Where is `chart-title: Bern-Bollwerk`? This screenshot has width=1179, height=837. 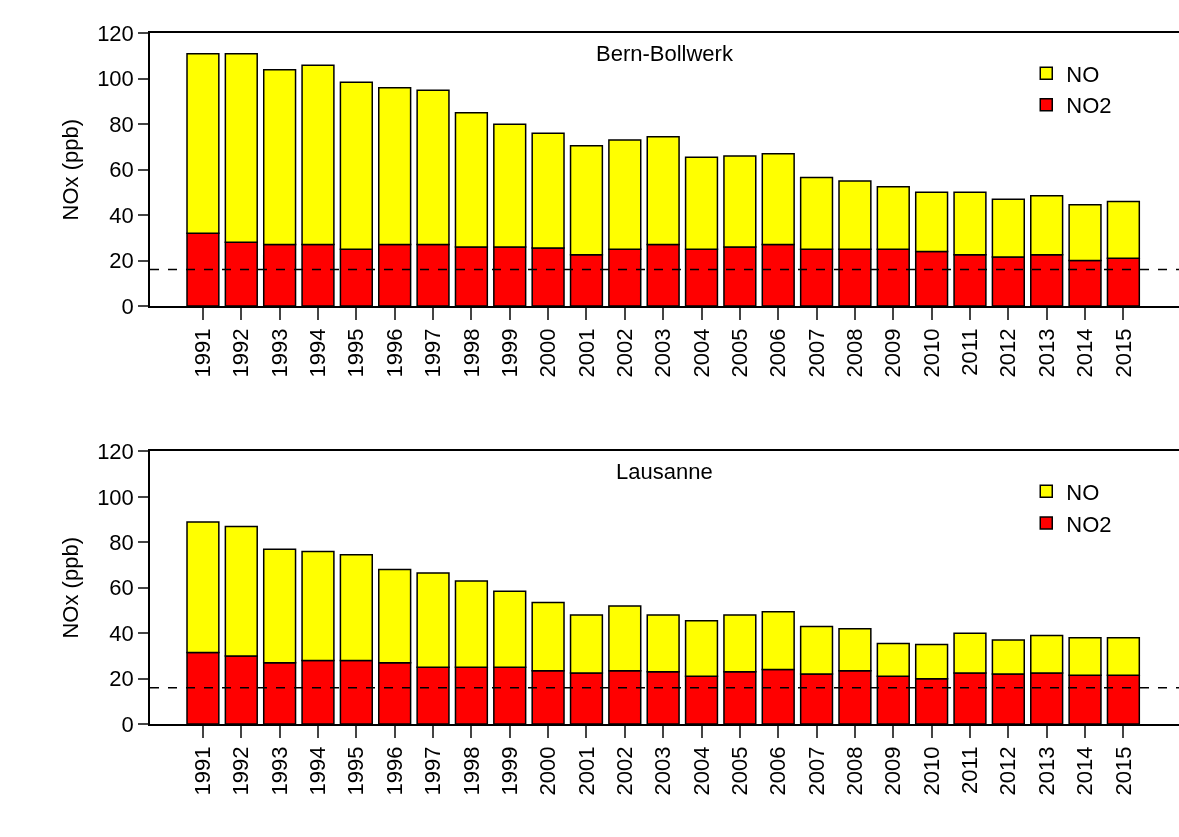 chart-title: Bern-Bollwerk is located at coordinates (665, 53).